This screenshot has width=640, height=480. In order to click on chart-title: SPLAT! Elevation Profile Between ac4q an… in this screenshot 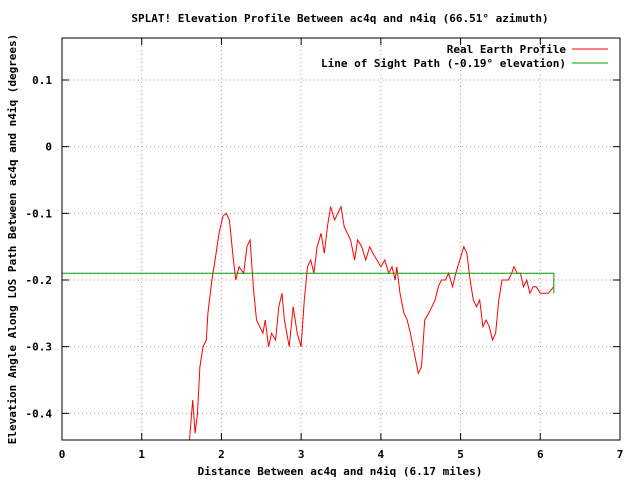, I will do `click(339, 18)`.